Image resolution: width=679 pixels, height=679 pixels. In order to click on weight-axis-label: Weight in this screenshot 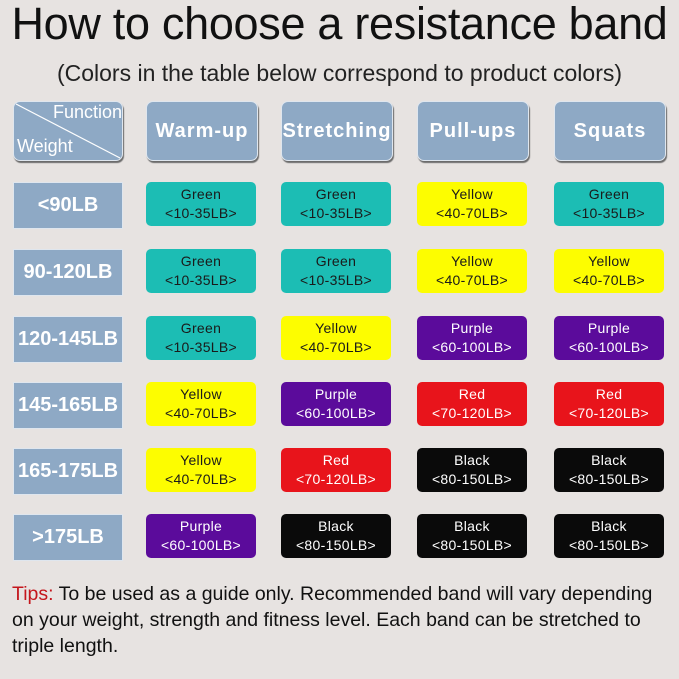, I will do `click(45, 146)`.